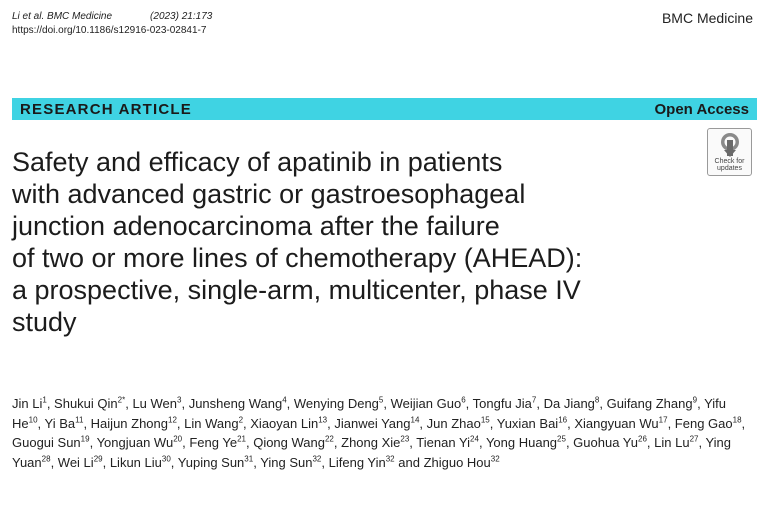 This screenshot has height=509, width=767. Describe the element at coordinates (415, 420) in the screenshot. I see `author-affiliation: 14` at that location.